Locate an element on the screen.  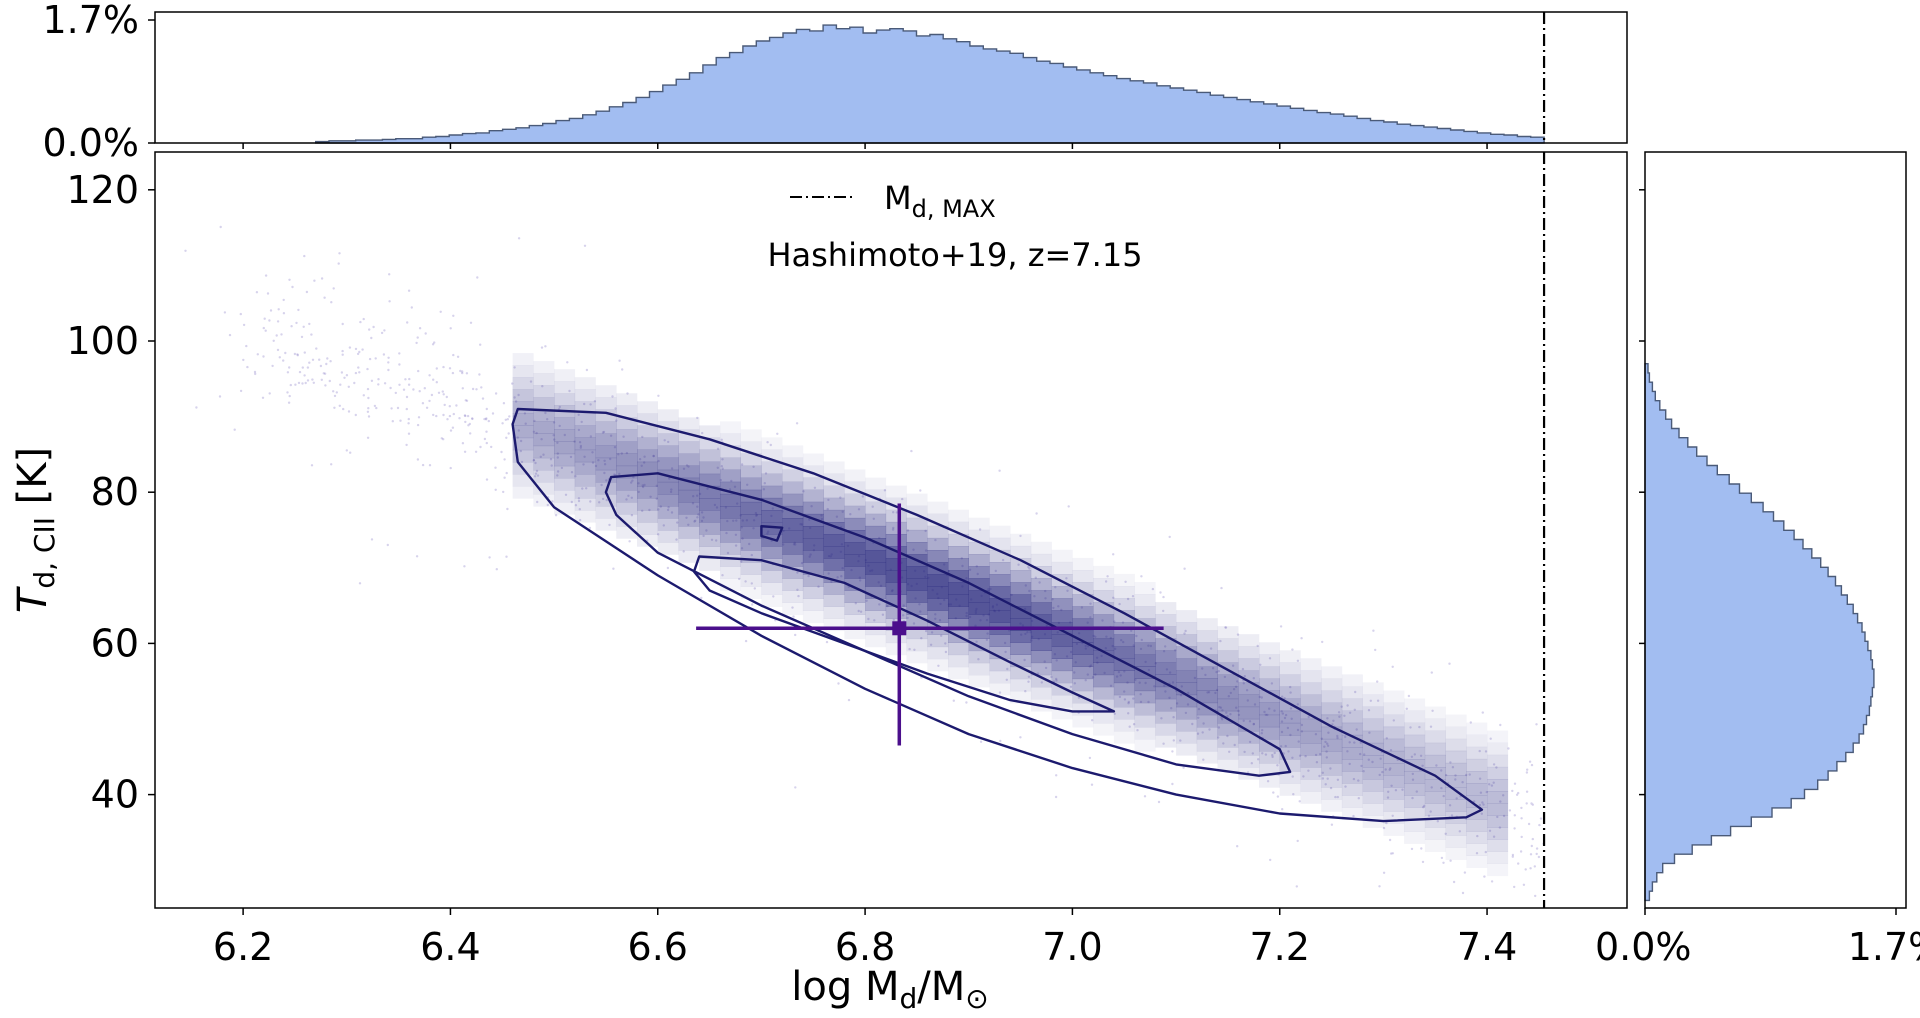
x-tick-label: 6.8 is located at coordinates (865, 947).